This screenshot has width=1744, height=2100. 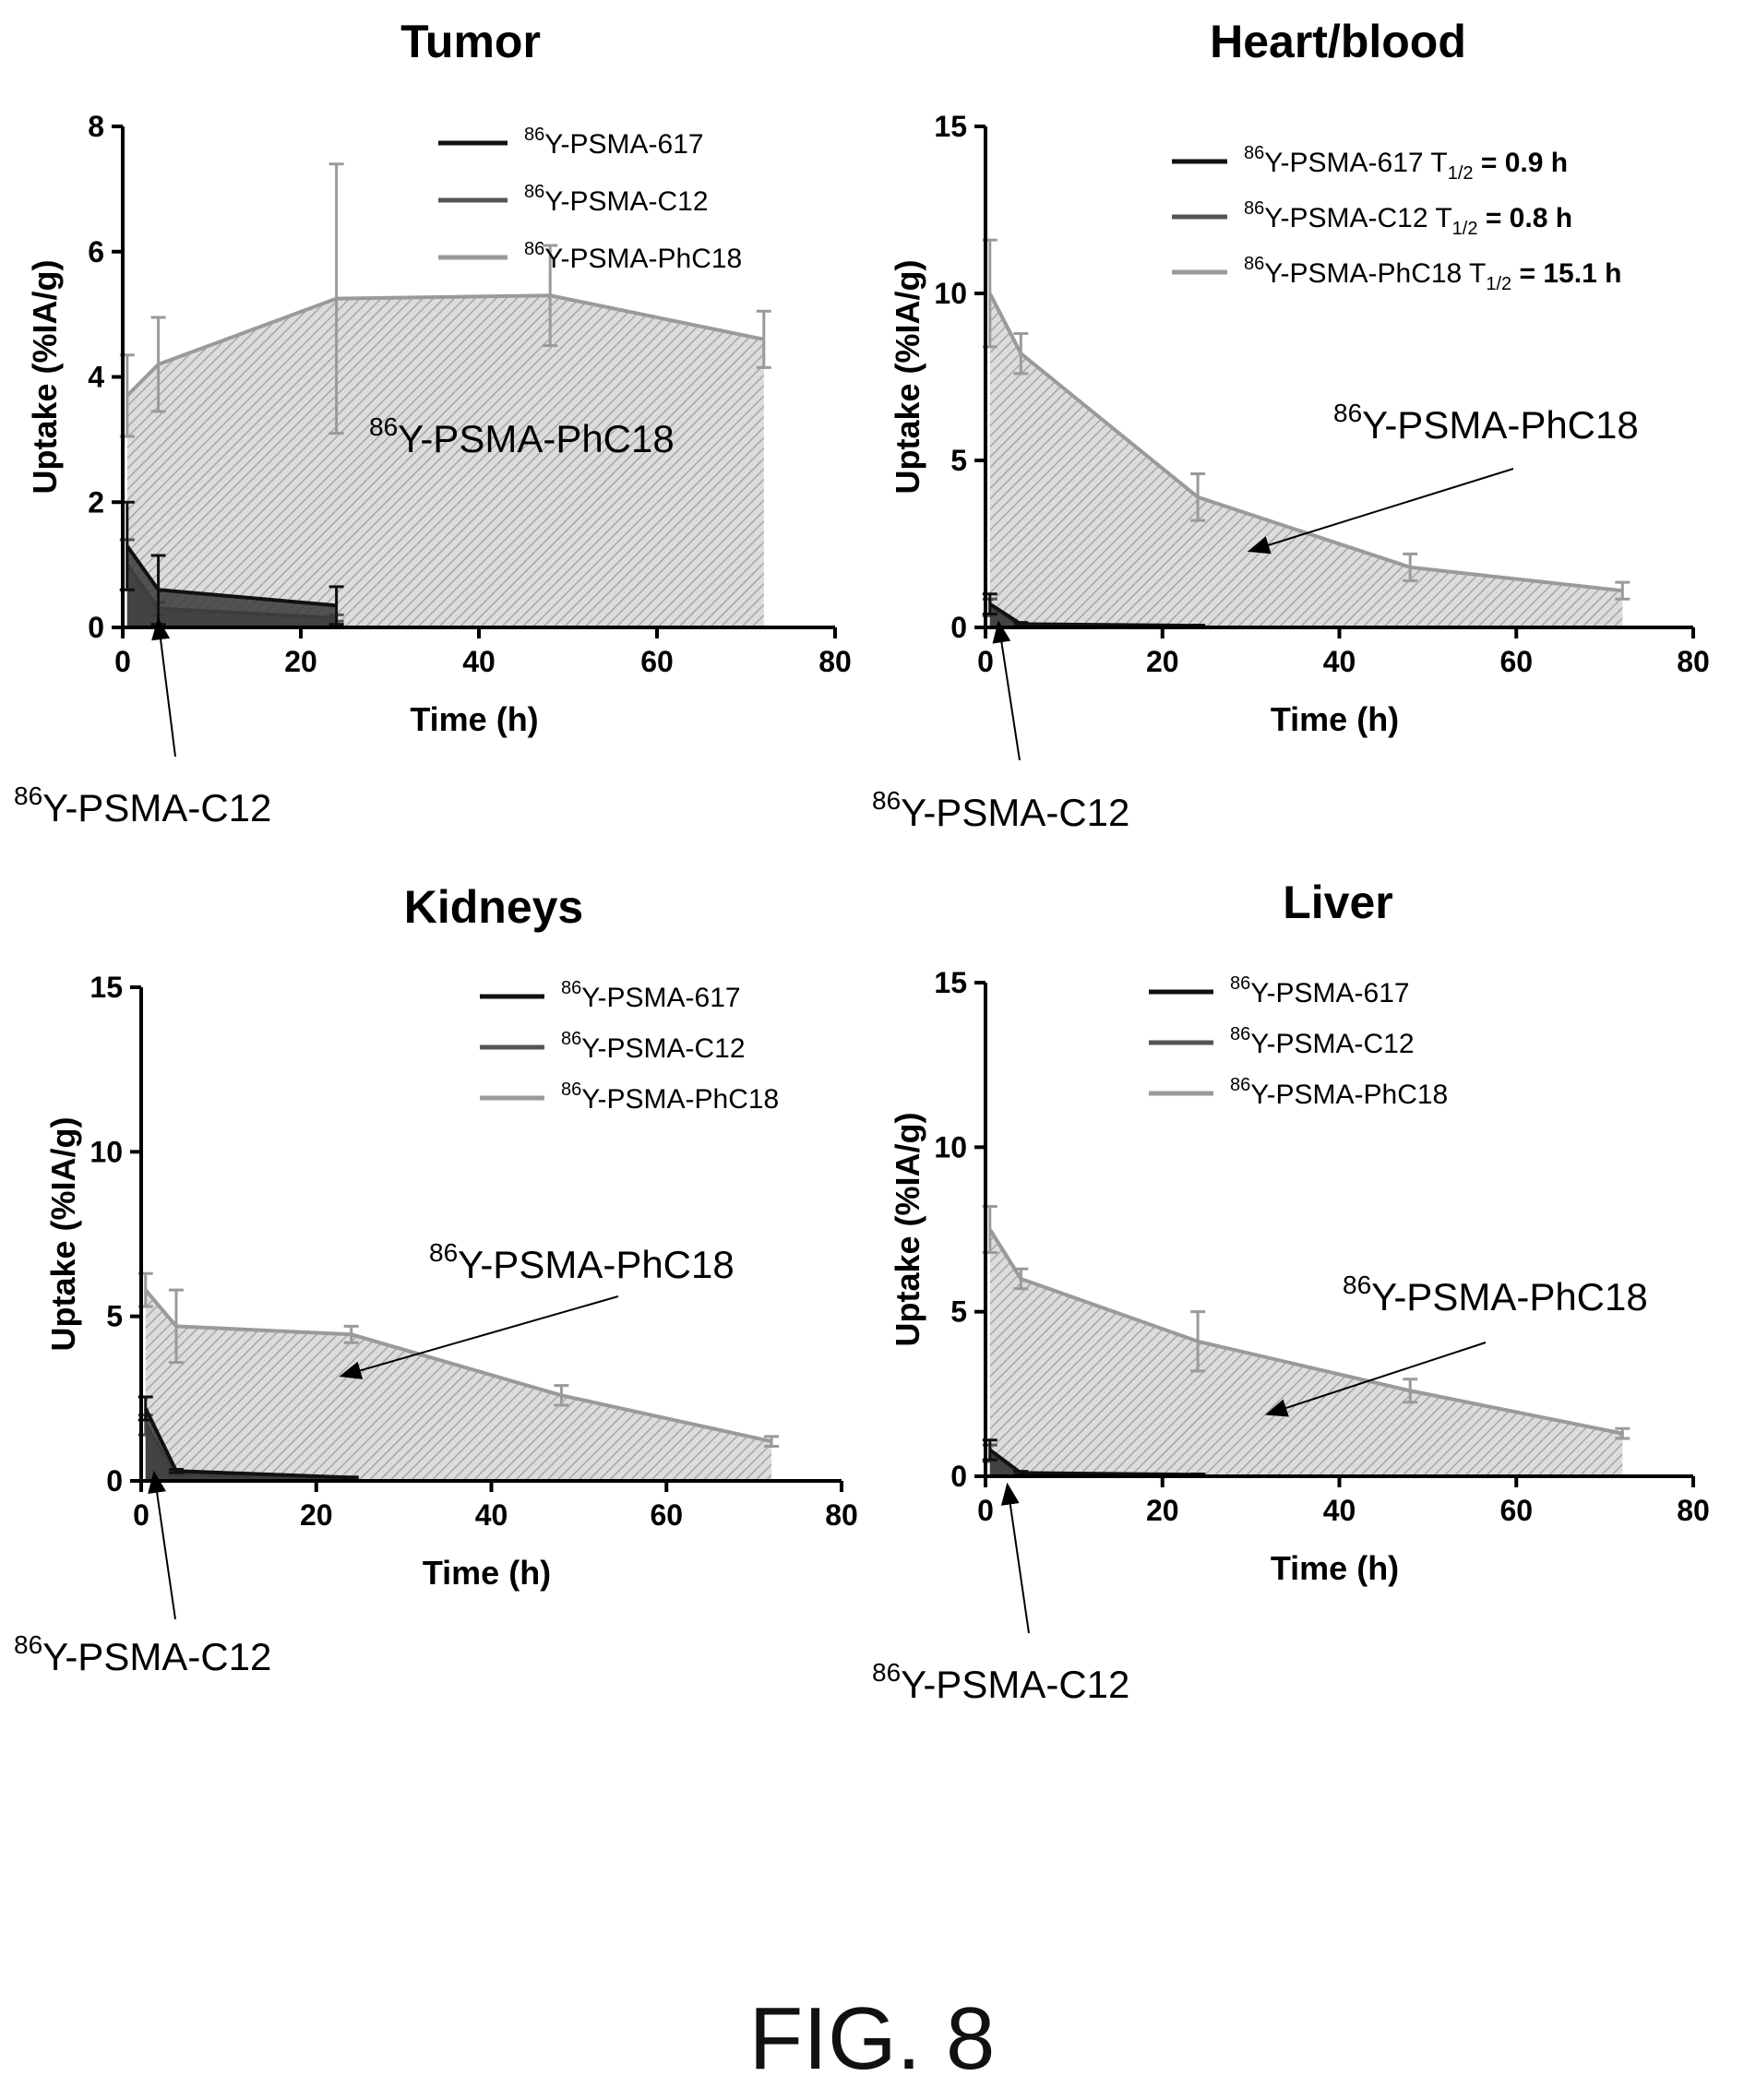 I want to click on legend-label: 86Y-PSMA-617 T1/2 = 0.9 h, so click(x=1406, y=163).